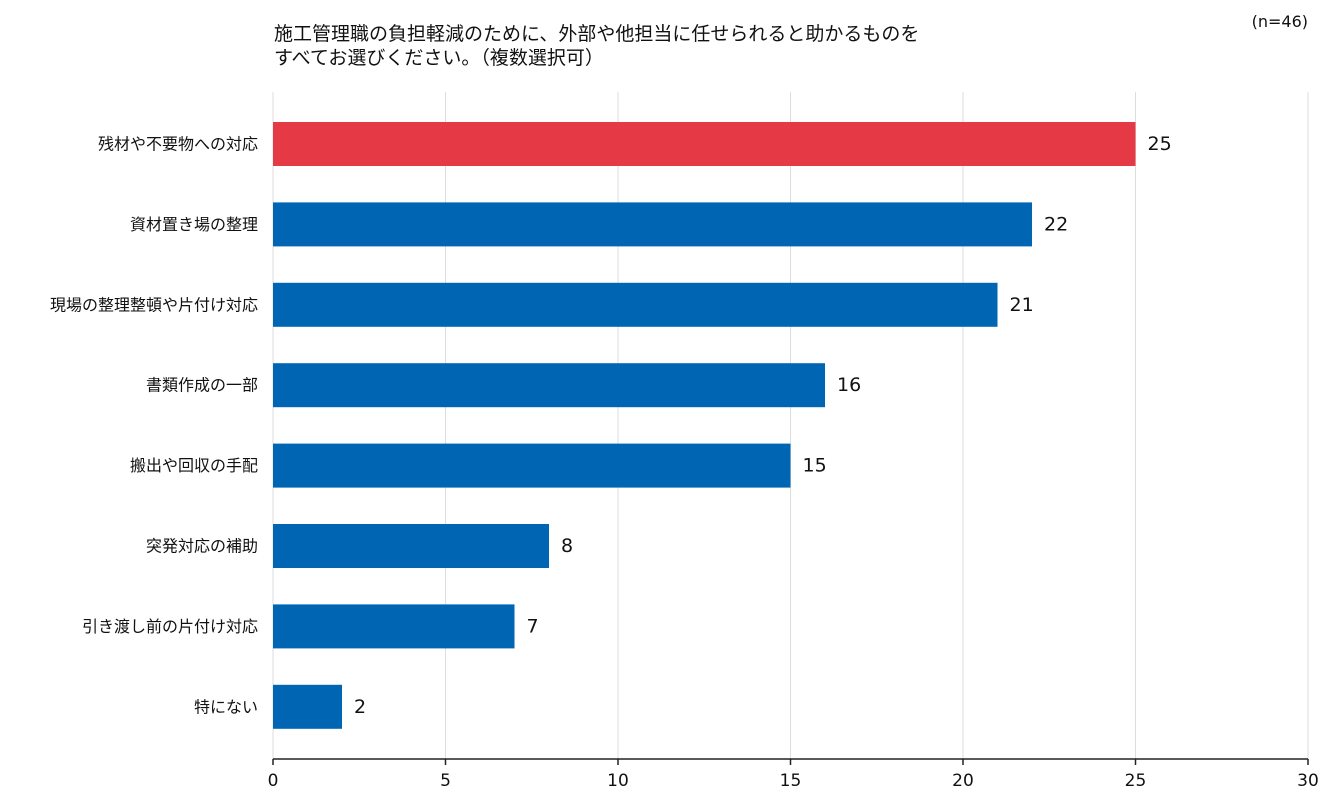 This screenshot has height=807, width=1335. I want to click on data-label: 21, so click(1022, 305).